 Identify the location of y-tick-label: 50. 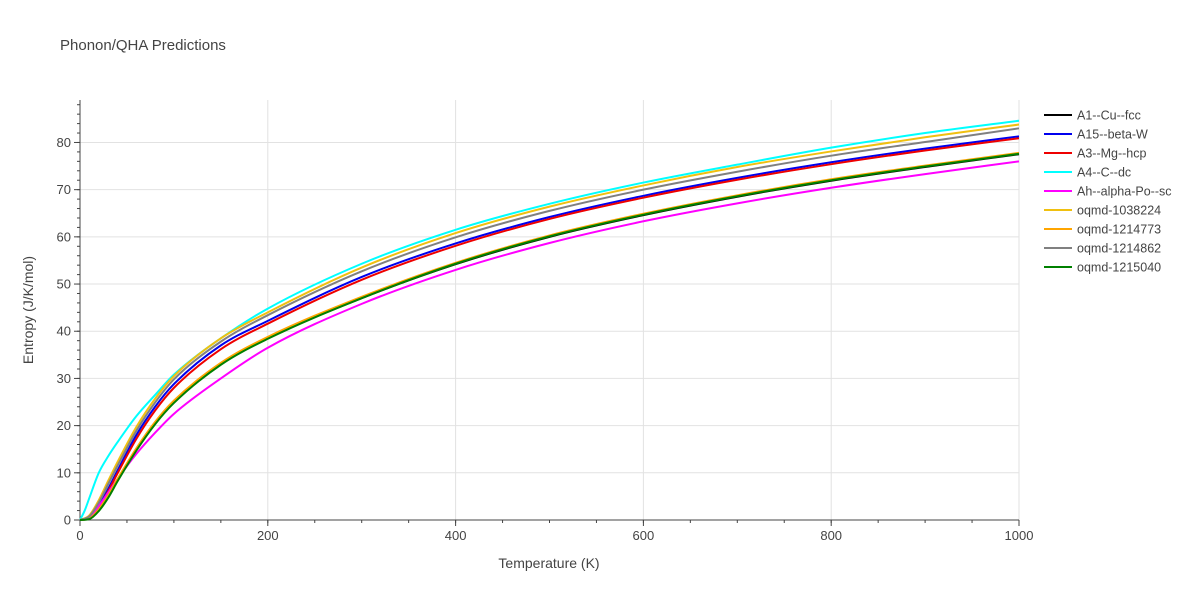
(64, 284).